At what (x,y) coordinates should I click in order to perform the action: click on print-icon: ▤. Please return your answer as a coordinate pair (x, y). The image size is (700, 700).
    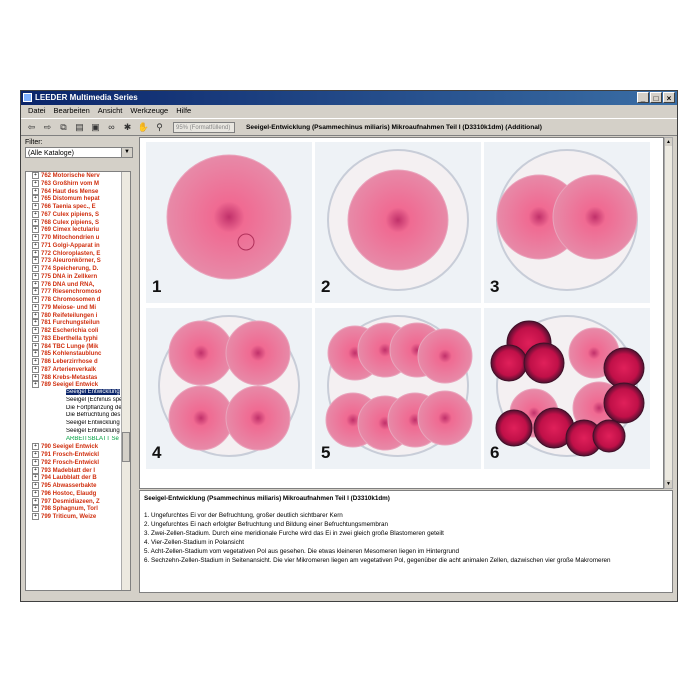
    Looking at the image, I should click on (79, 127).